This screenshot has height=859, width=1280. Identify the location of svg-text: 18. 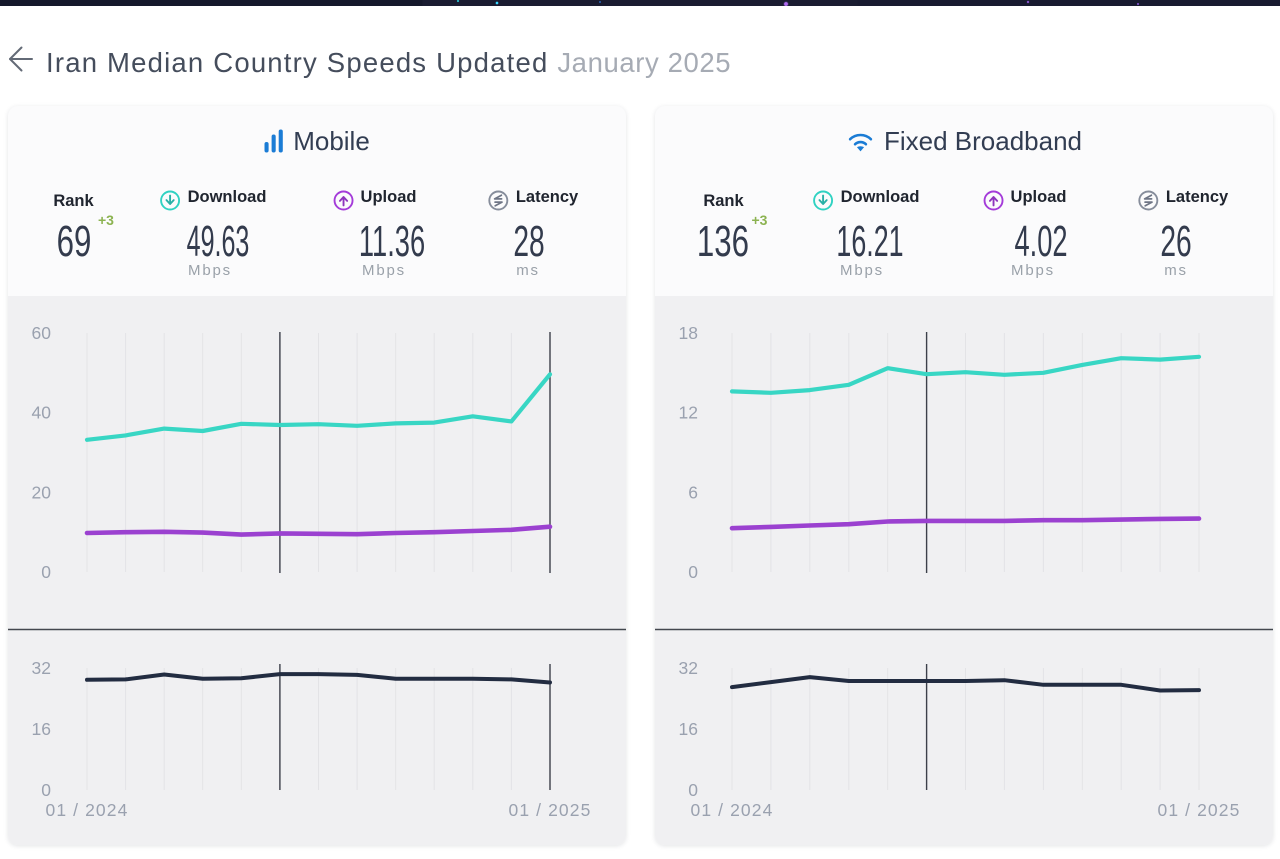
(688, 333).